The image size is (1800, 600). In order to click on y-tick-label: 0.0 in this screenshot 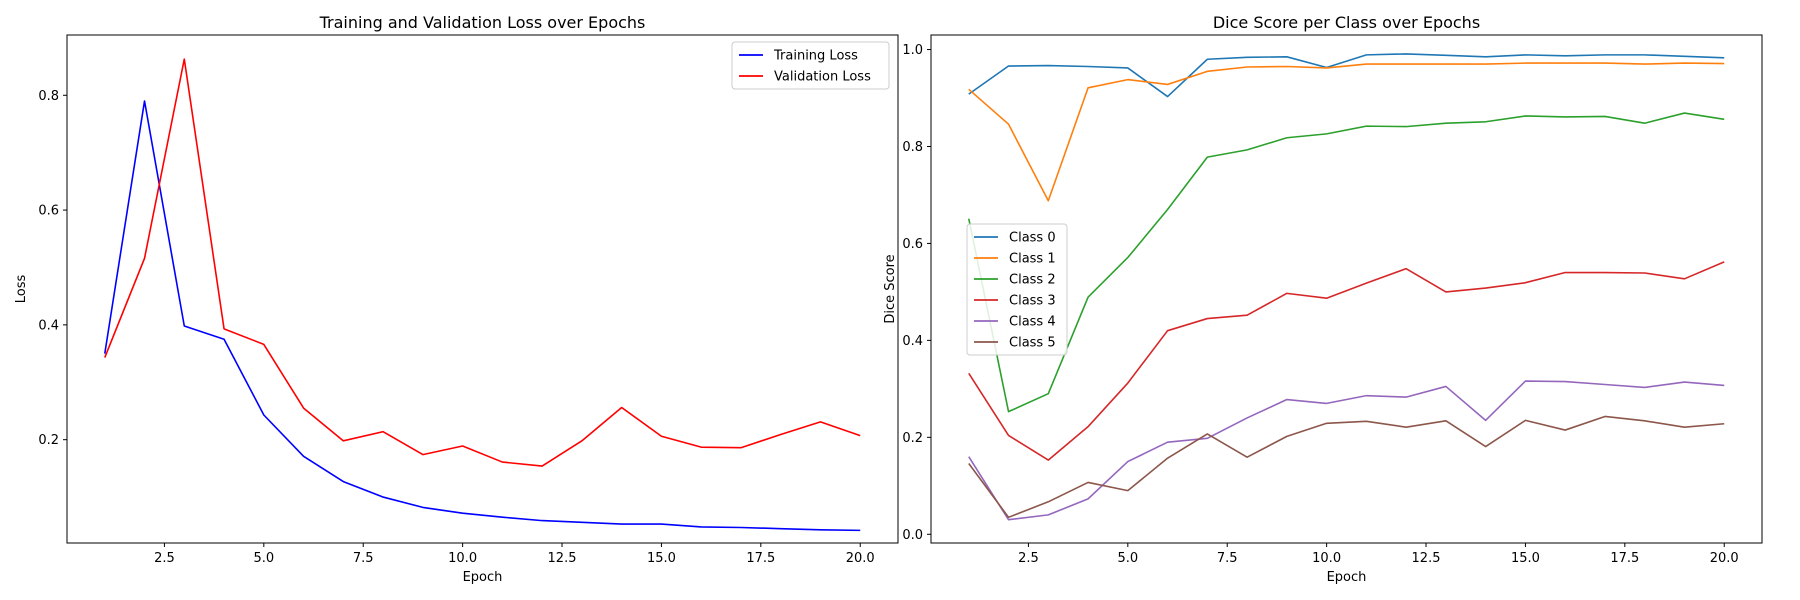, I will do `click(912, 535)`.